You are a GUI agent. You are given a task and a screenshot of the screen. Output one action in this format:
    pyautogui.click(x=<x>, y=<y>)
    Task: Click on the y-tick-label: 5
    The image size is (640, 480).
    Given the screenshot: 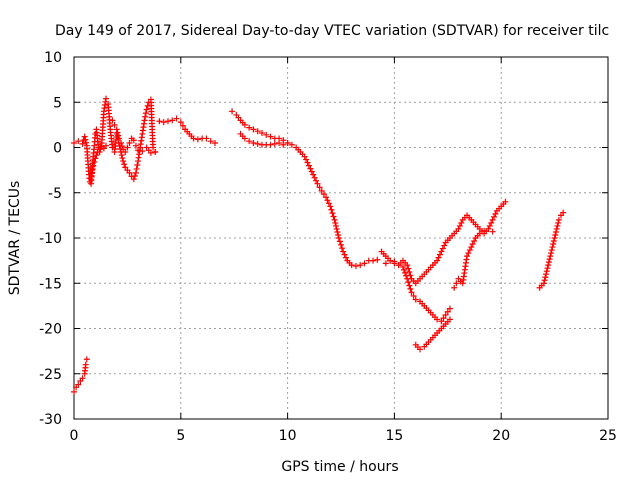 What is the action you would take?
    pyautogui.click(x=57, y=103)
    